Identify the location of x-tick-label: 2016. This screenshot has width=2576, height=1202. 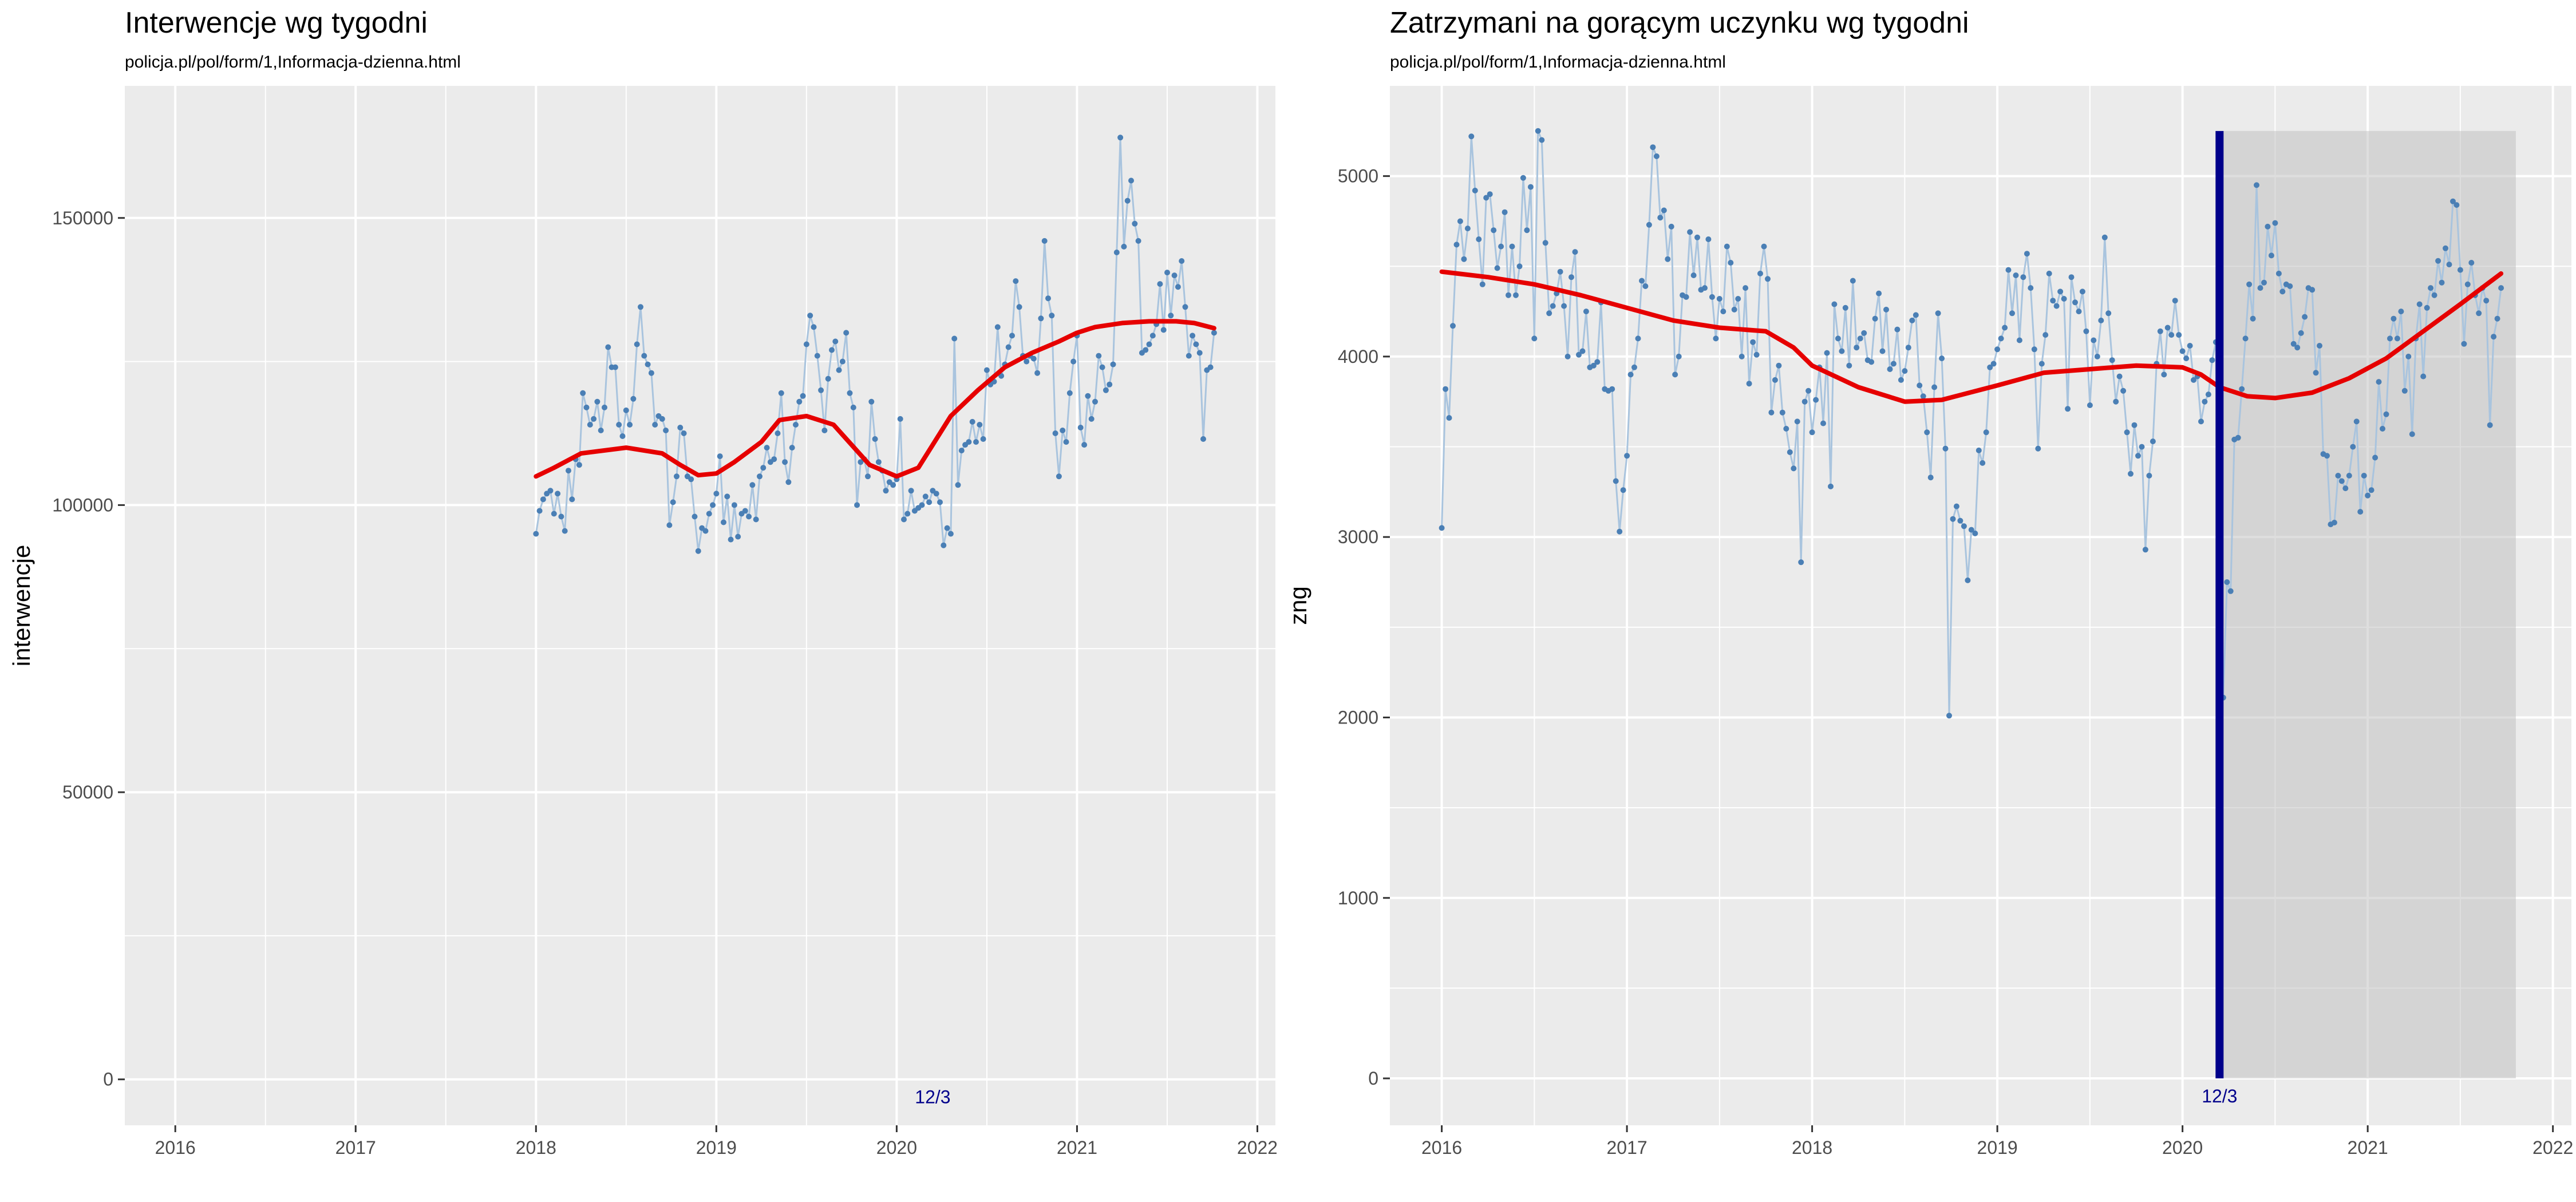
(175, 1147).